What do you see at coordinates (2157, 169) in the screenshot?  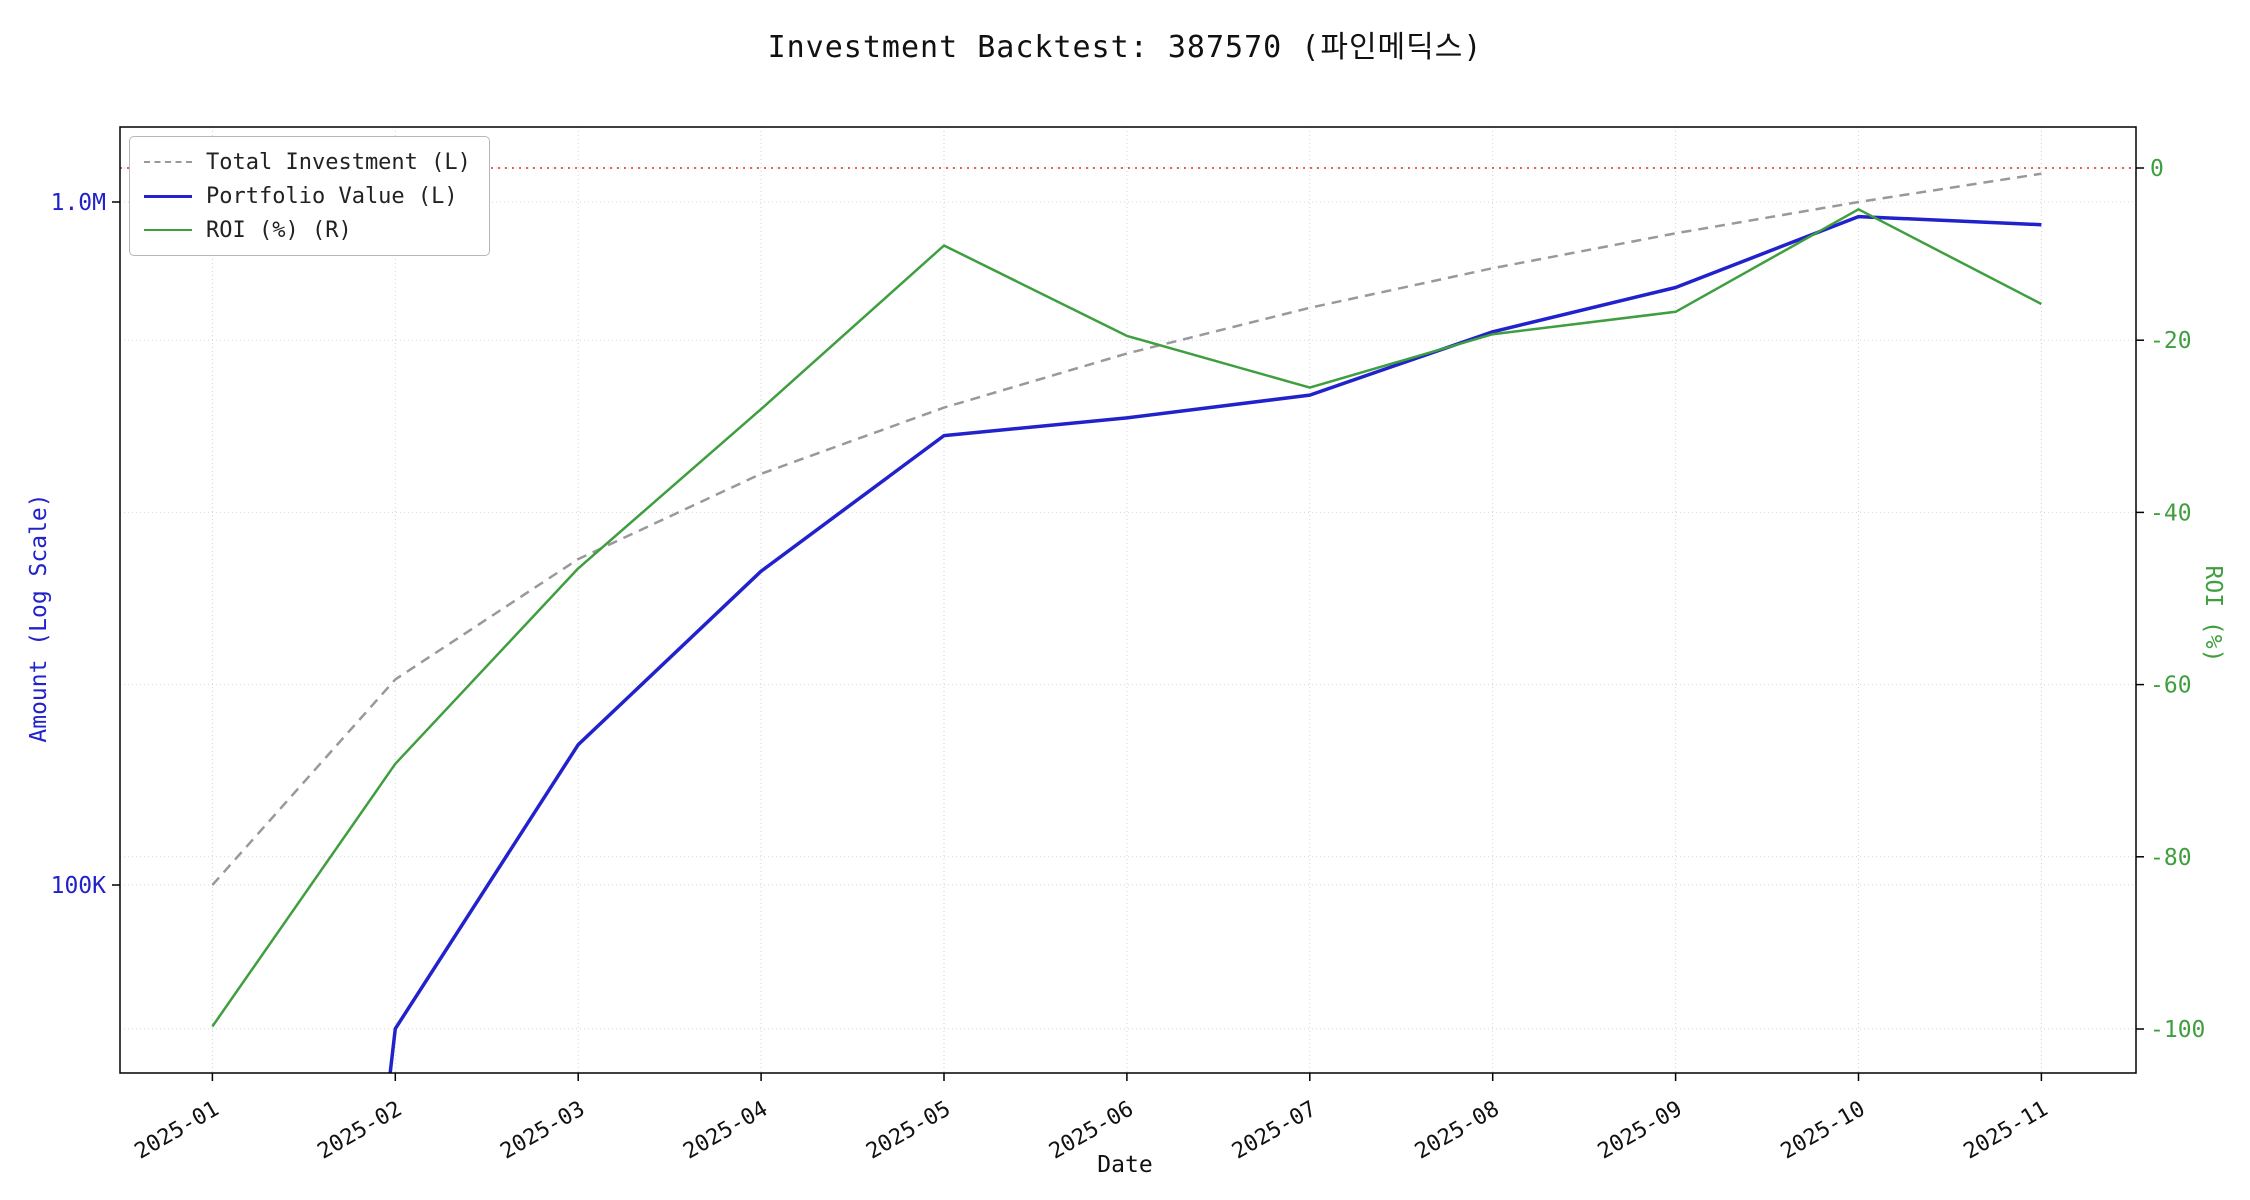 I see `right-tick-label: 0` at bounding box center [2157, 169].